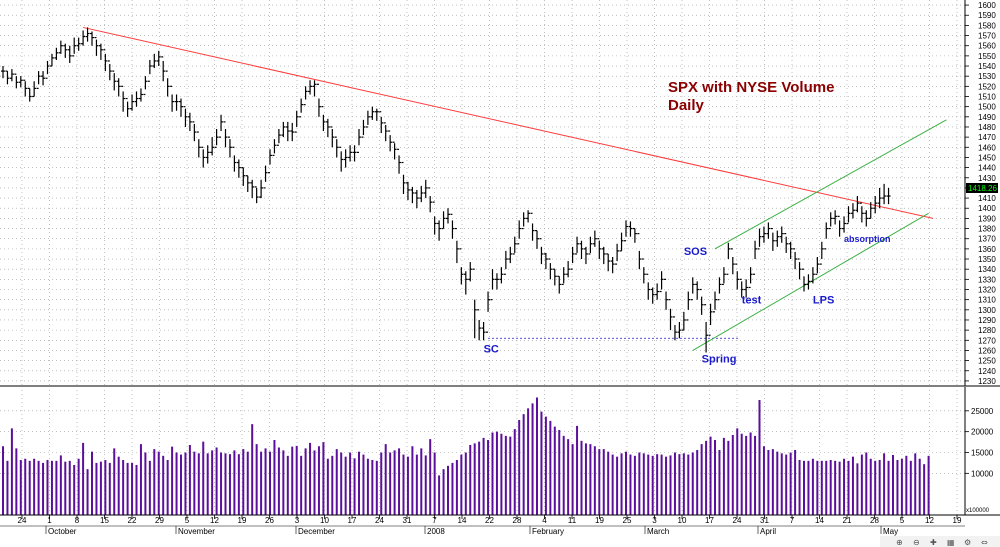 The height and width of the screenshot is (547, 1000). I want to click on annotation-absorption: absorption, so click(867, 239).